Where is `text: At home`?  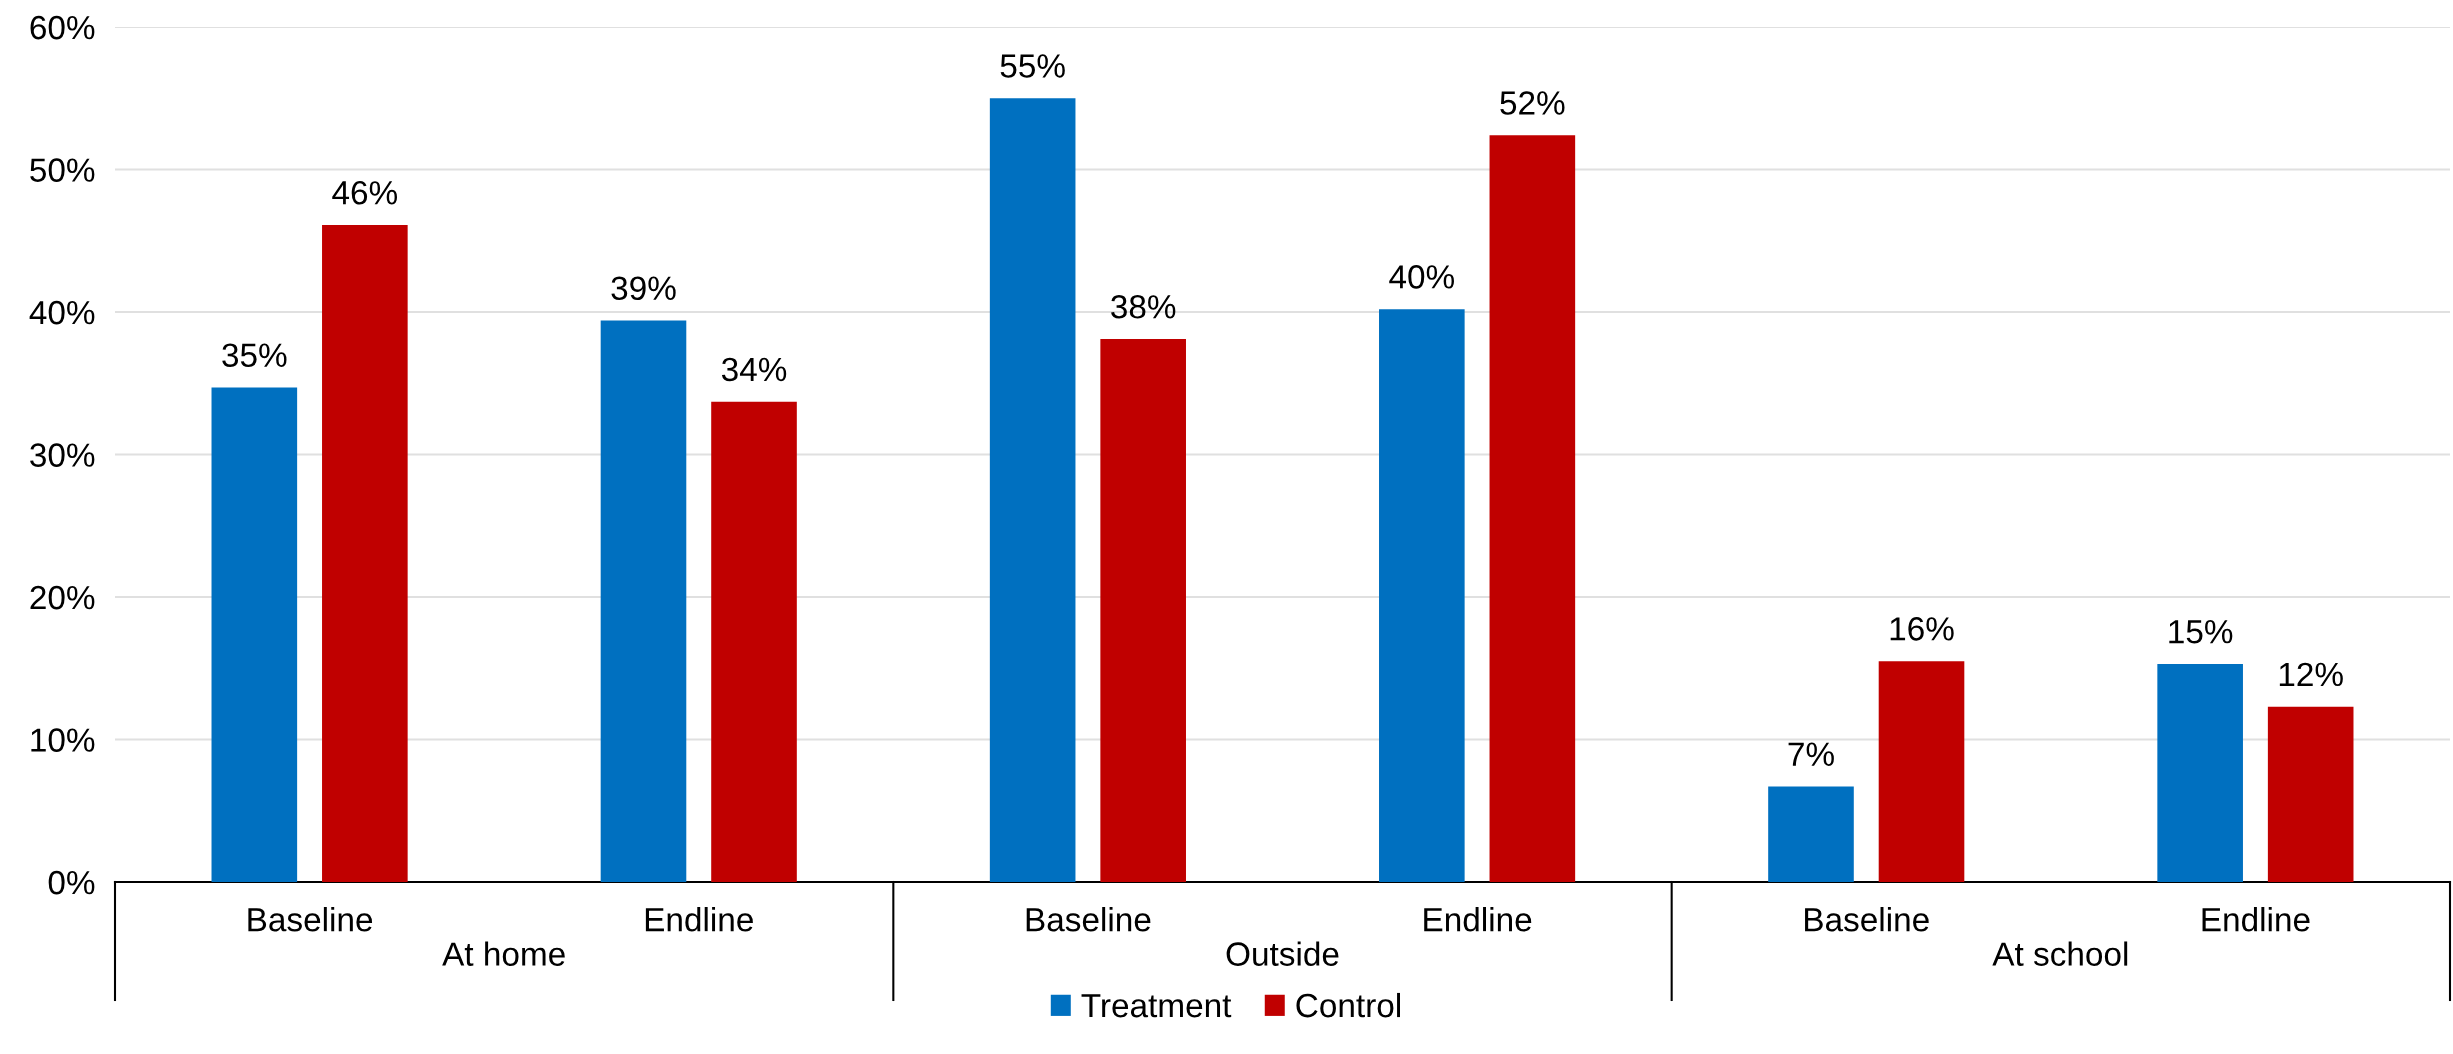
text: At home is located at coordinates (503, 953).